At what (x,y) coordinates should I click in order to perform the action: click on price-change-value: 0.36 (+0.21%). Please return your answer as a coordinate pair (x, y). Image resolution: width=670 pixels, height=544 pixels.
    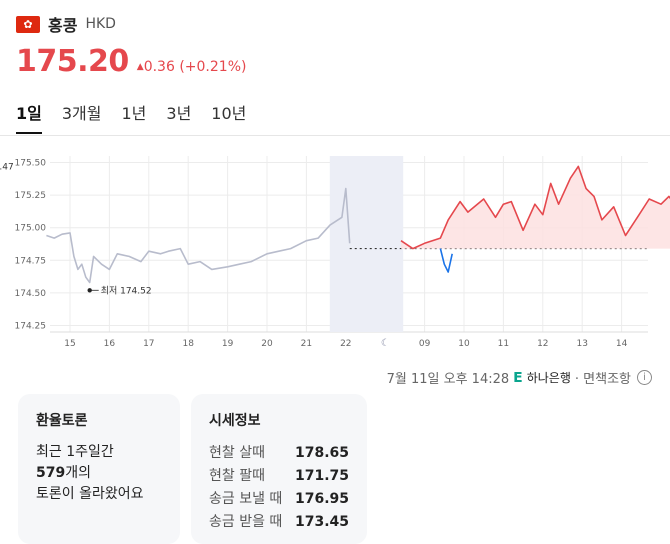
    Looking at the image, I should click on (195, 67).